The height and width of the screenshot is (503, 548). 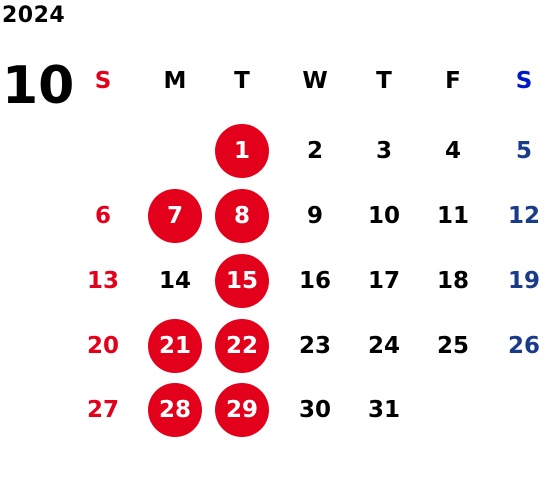 I want to click on day-cell: 14, so click(x=174, y=281).